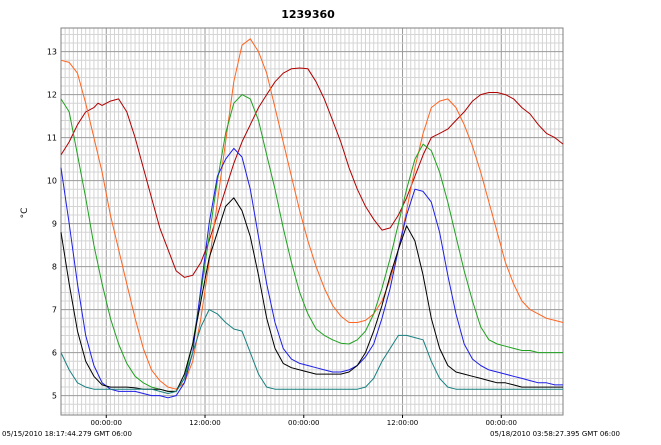  What do you see at coordinates (67, 434) in the screenshot?
I see `start-timestamp: 05/15/2010 18:17:44.279 GMT 06:00` at bounding box center [67, 434].